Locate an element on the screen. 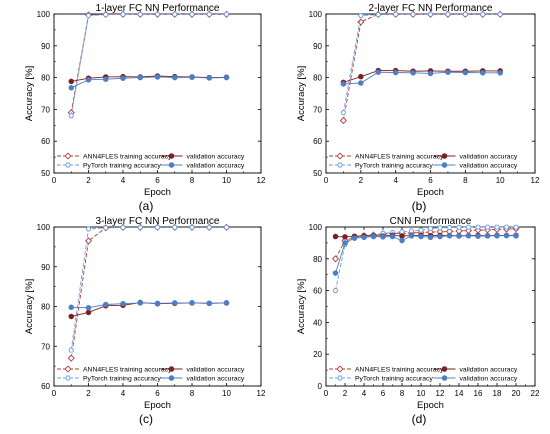 Image resolution: width=550 pixels, height=434 pixels. y-tick-label: 40 is located at coordinates (317, 322).